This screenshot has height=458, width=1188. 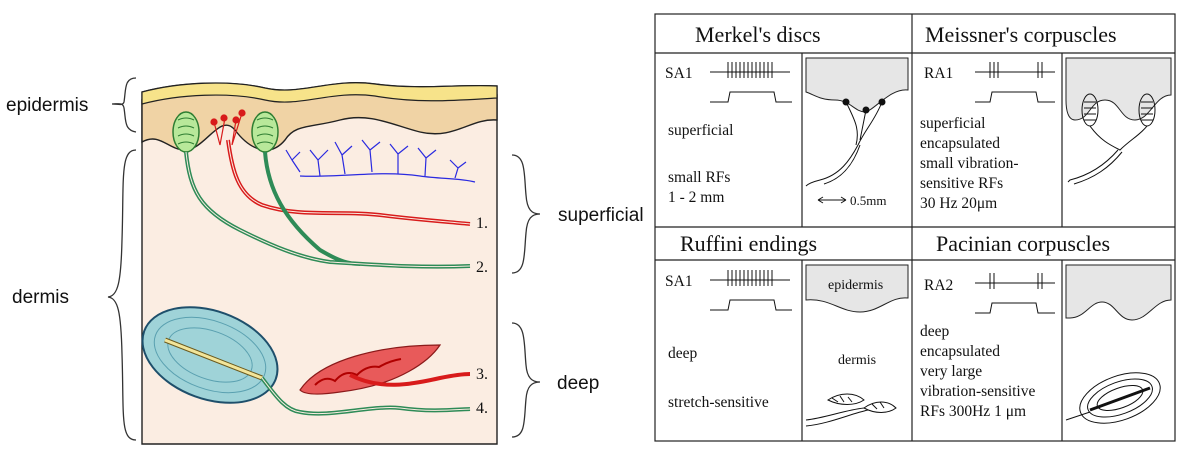 What do you see at coordinates (41, 297) in the screenshot?
I see `dermis-label: dermis` at bounding box center [41, 297].